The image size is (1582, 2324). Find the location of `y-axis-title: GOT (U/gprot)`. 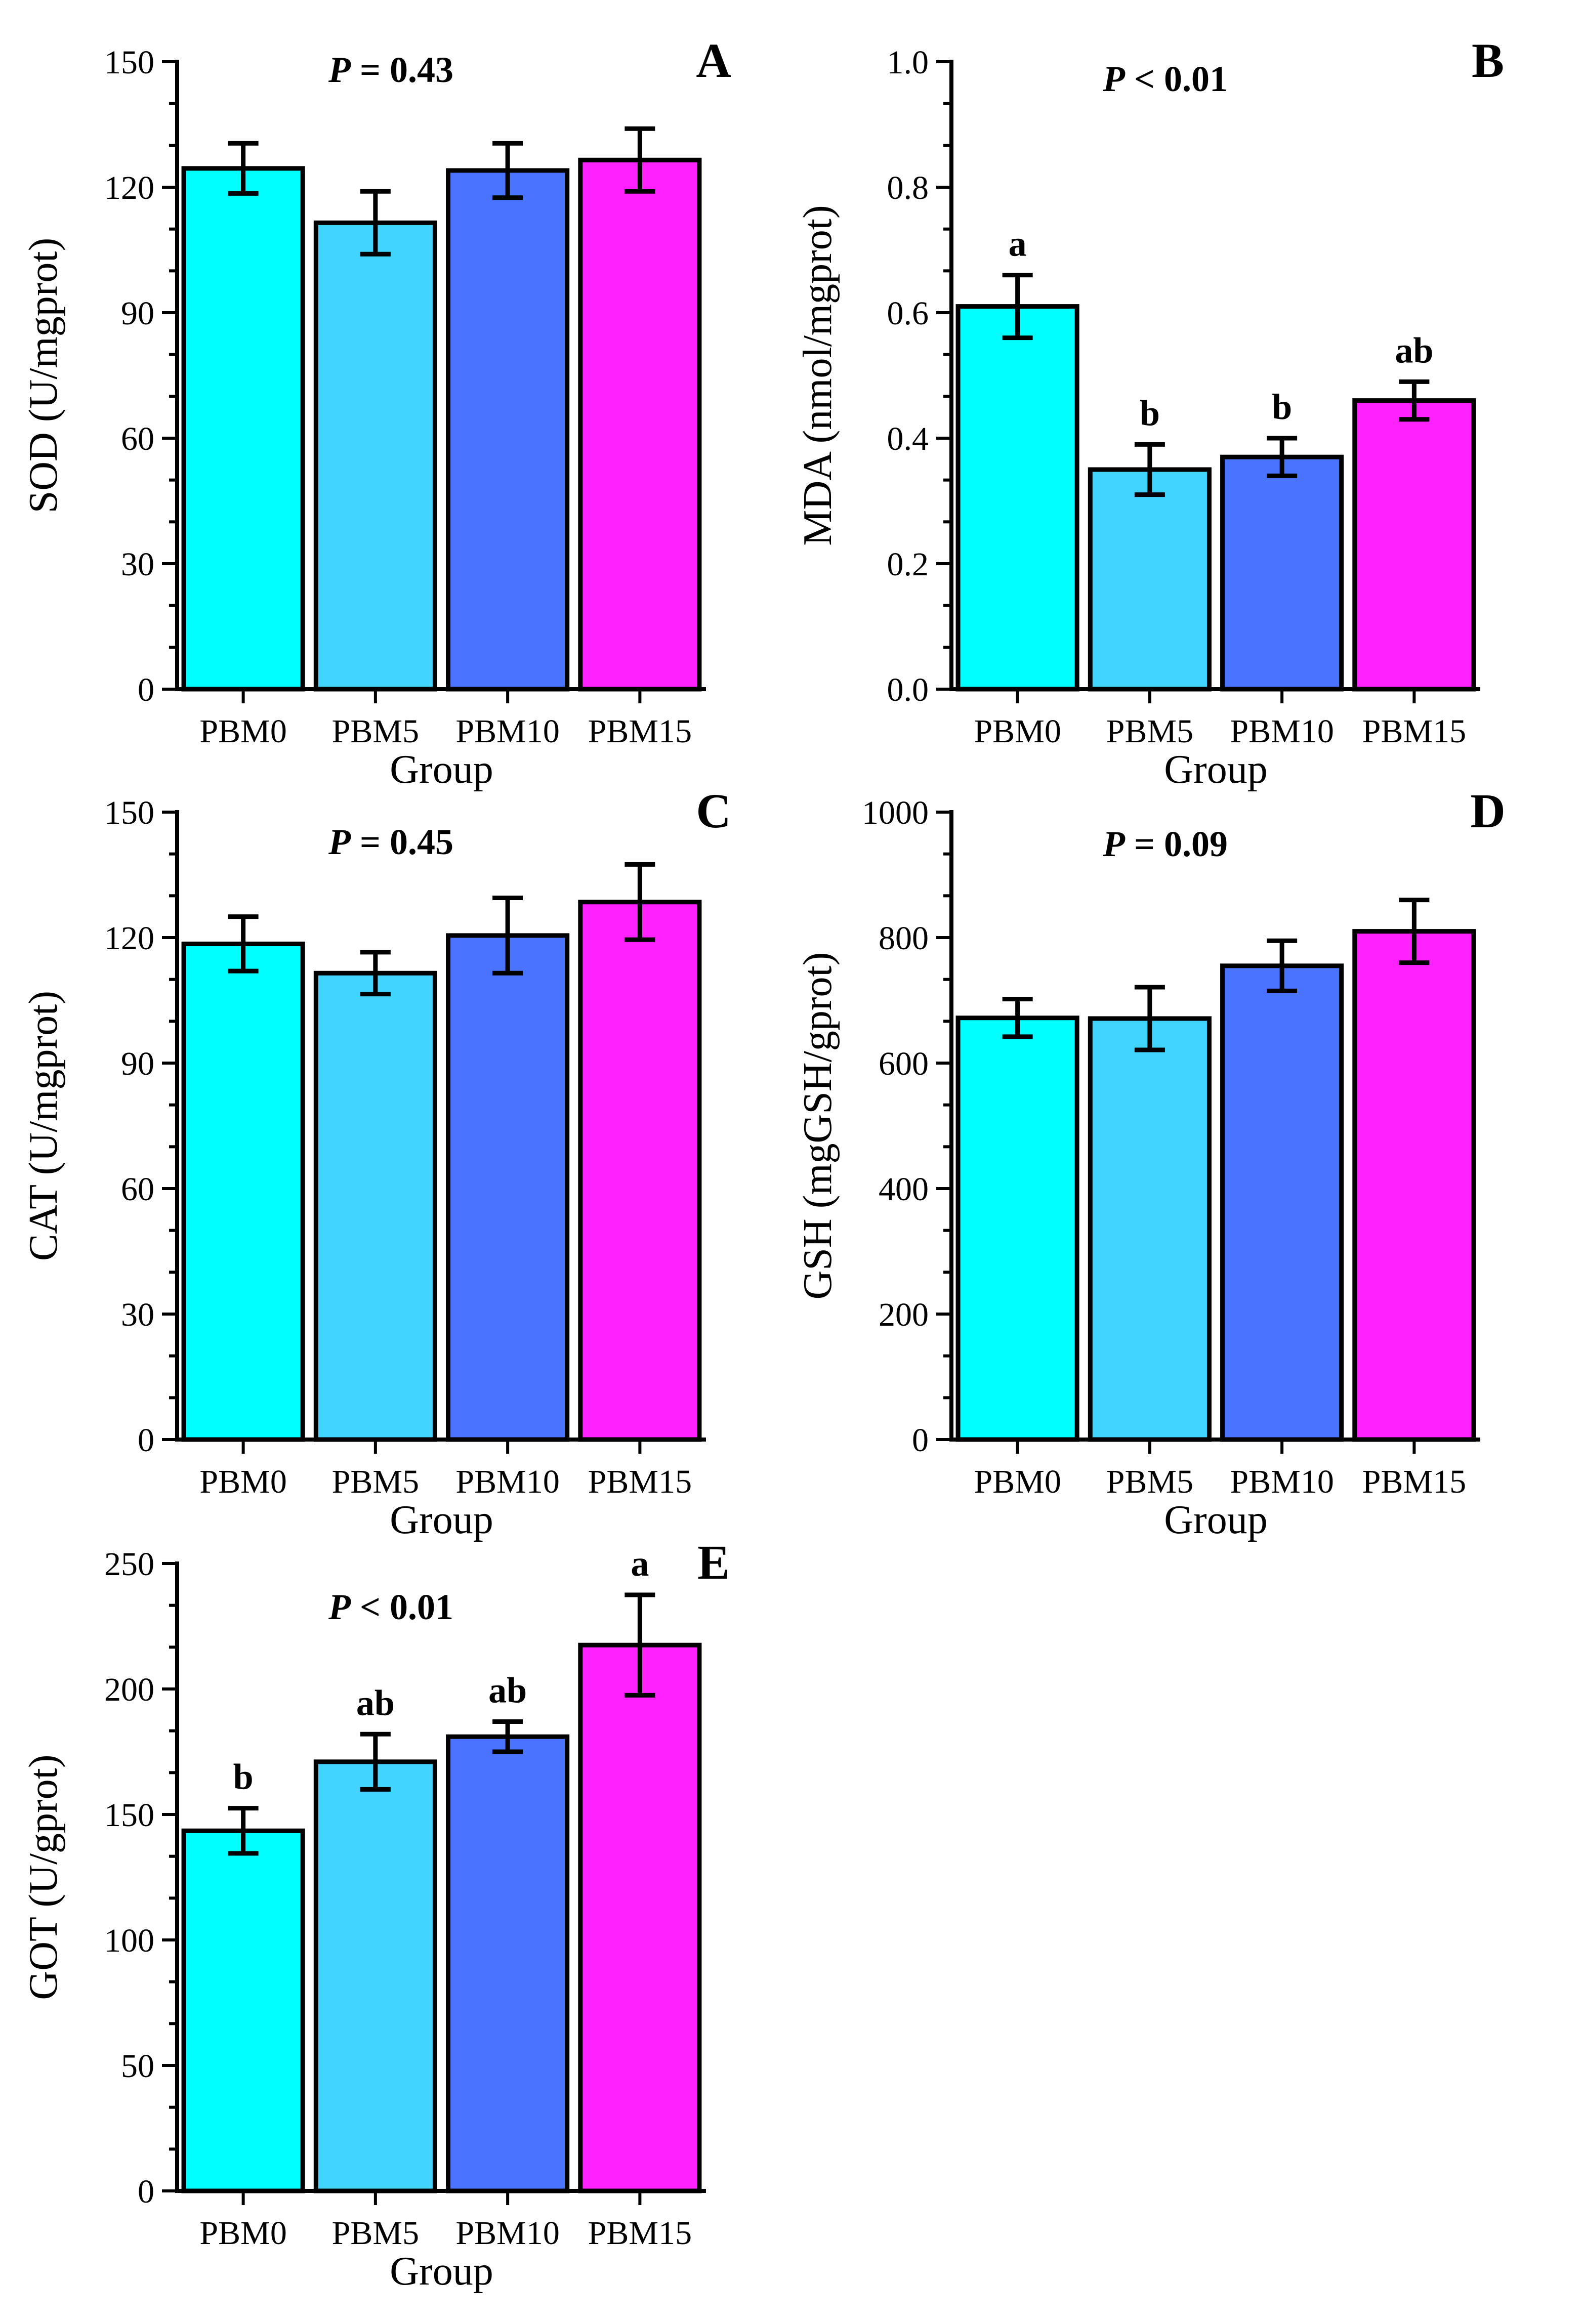

y-axis-title: GOT (U/gprot) is located at coordinates (43, 1877).